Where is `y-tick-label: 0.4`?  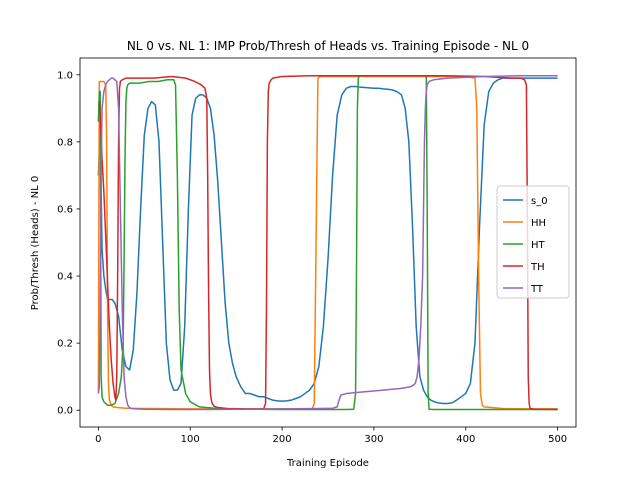
y-tick-label: 0.4 is located at coordinates (65, 277).